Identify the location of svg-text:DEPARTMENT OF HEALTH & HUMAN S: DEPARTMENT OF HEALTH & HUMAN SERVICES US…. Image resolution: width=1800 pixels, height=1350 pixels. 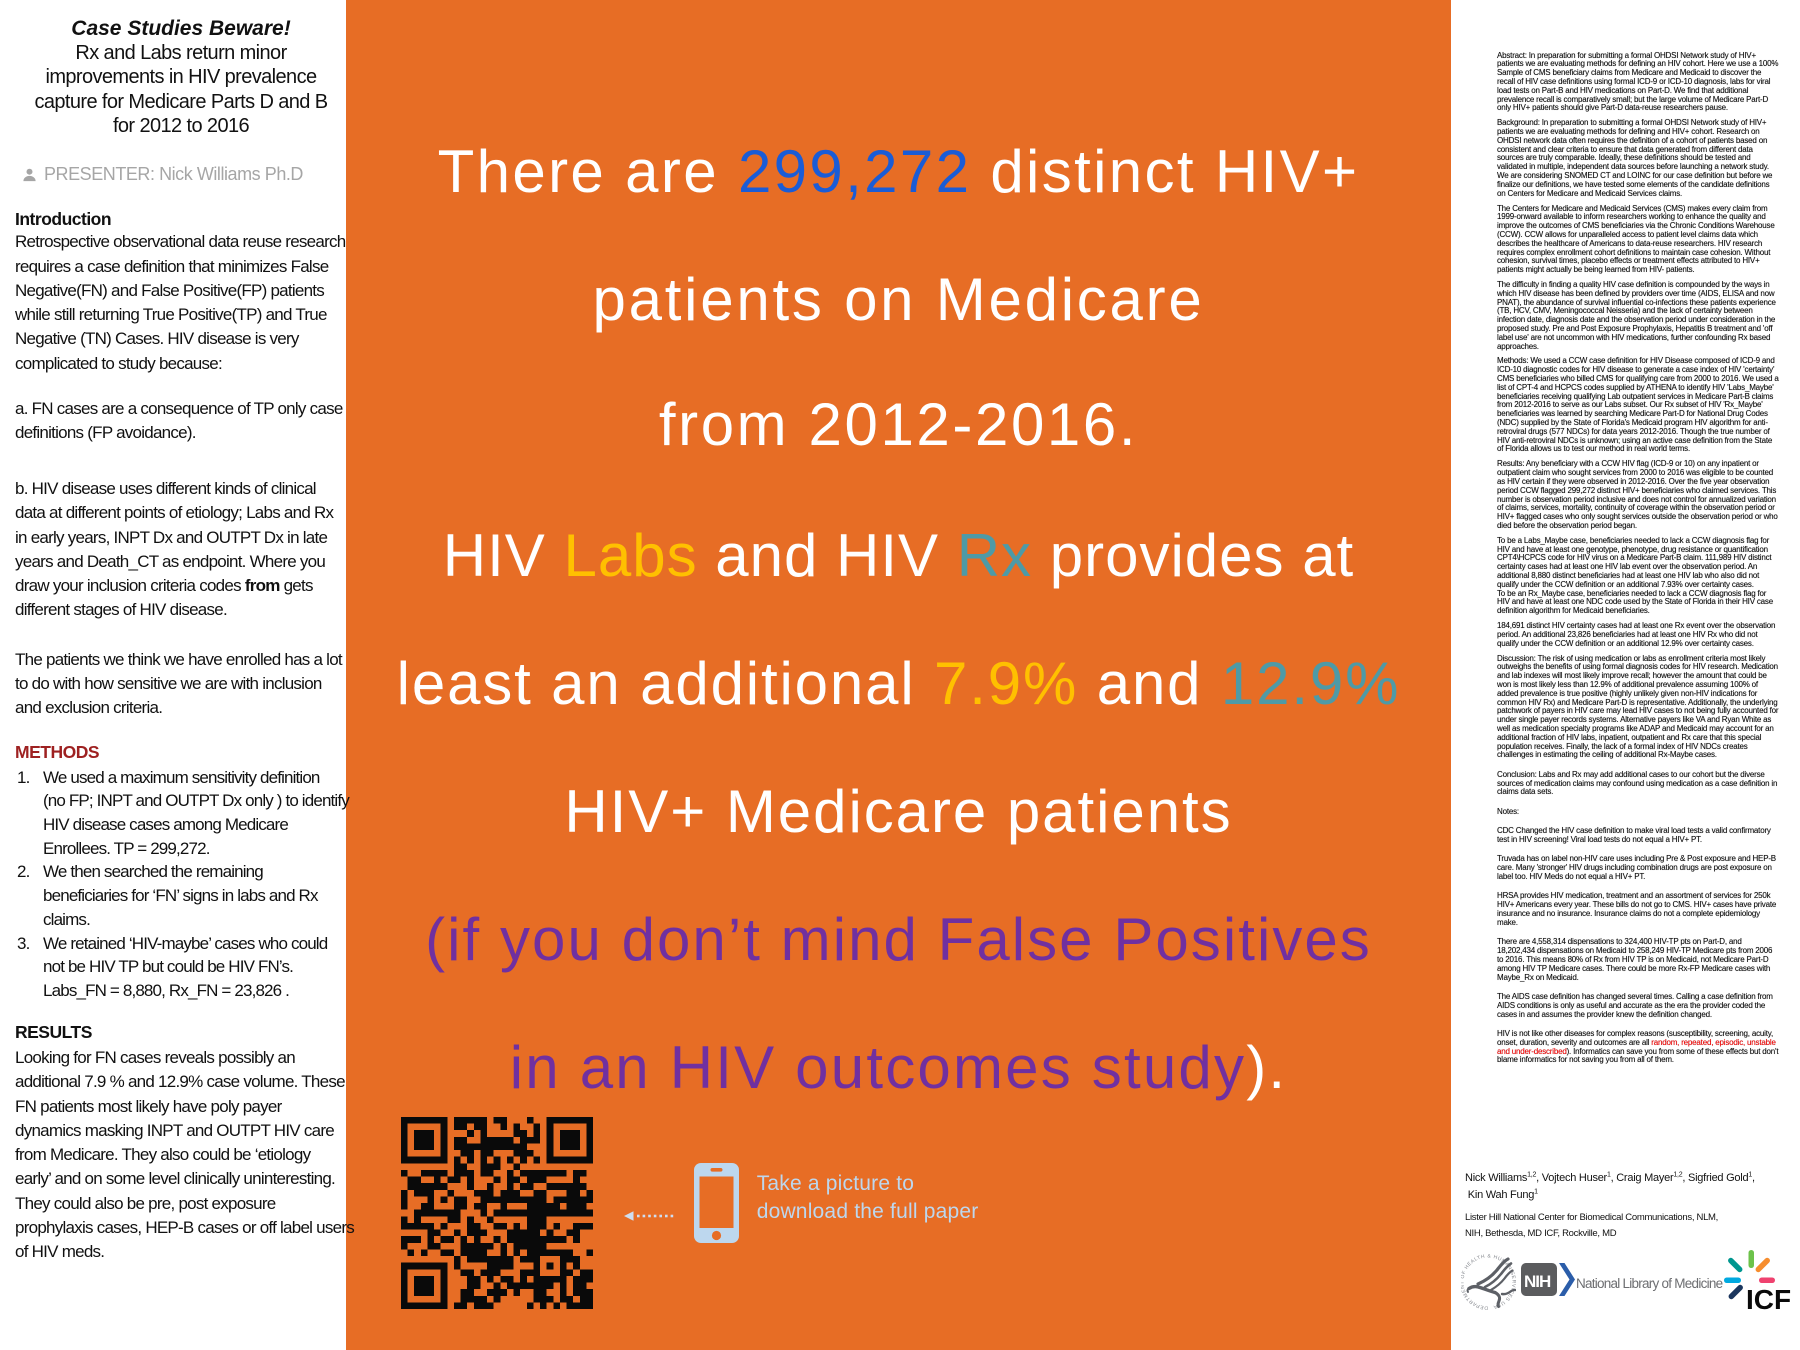
(1488, 1281).